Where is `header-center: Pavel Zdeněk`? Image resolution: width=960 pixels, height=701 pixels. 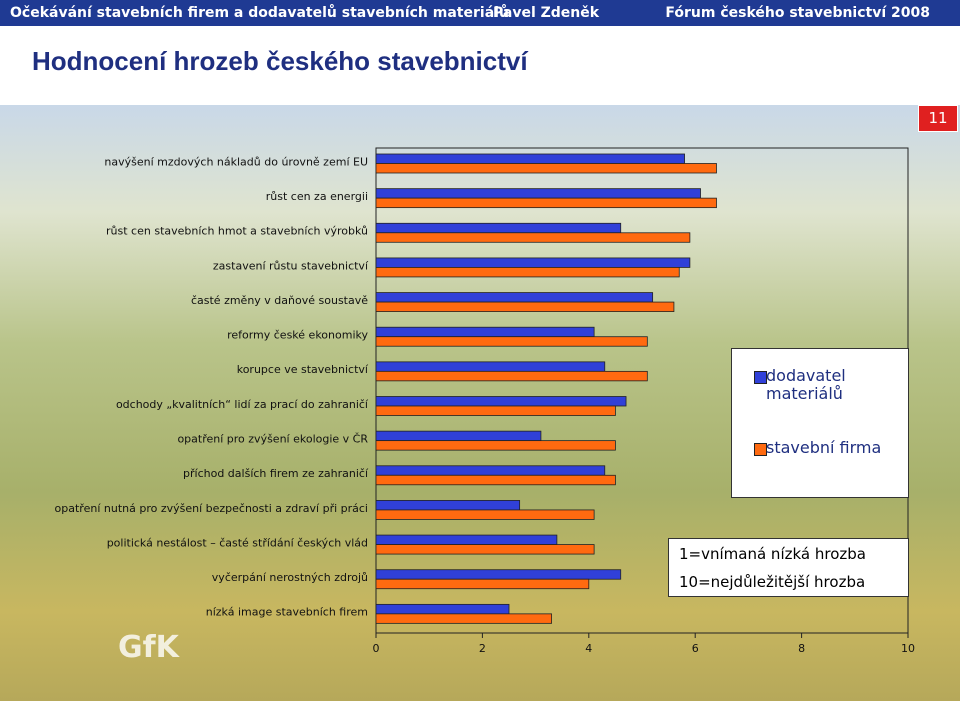 header-center: Pavel Zdeněk is located at coordinates (546, 13).